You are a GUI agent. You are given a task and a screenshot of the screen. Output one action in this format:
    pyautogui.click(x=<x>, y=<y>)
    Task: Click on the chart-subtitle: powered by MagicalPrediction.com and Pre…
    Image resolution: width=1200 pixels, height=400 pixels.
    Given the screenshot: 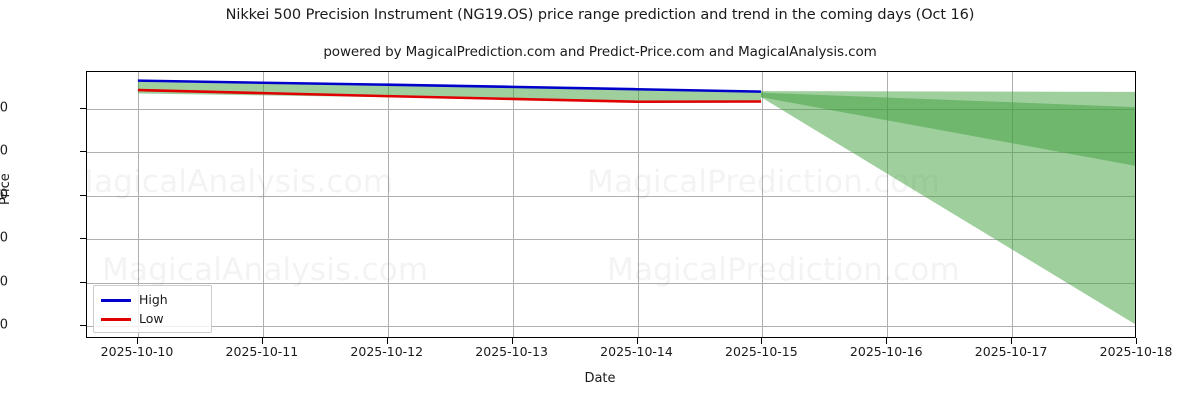 What is the action you would take?
    pyautogui.click(x=600, y=52)
    